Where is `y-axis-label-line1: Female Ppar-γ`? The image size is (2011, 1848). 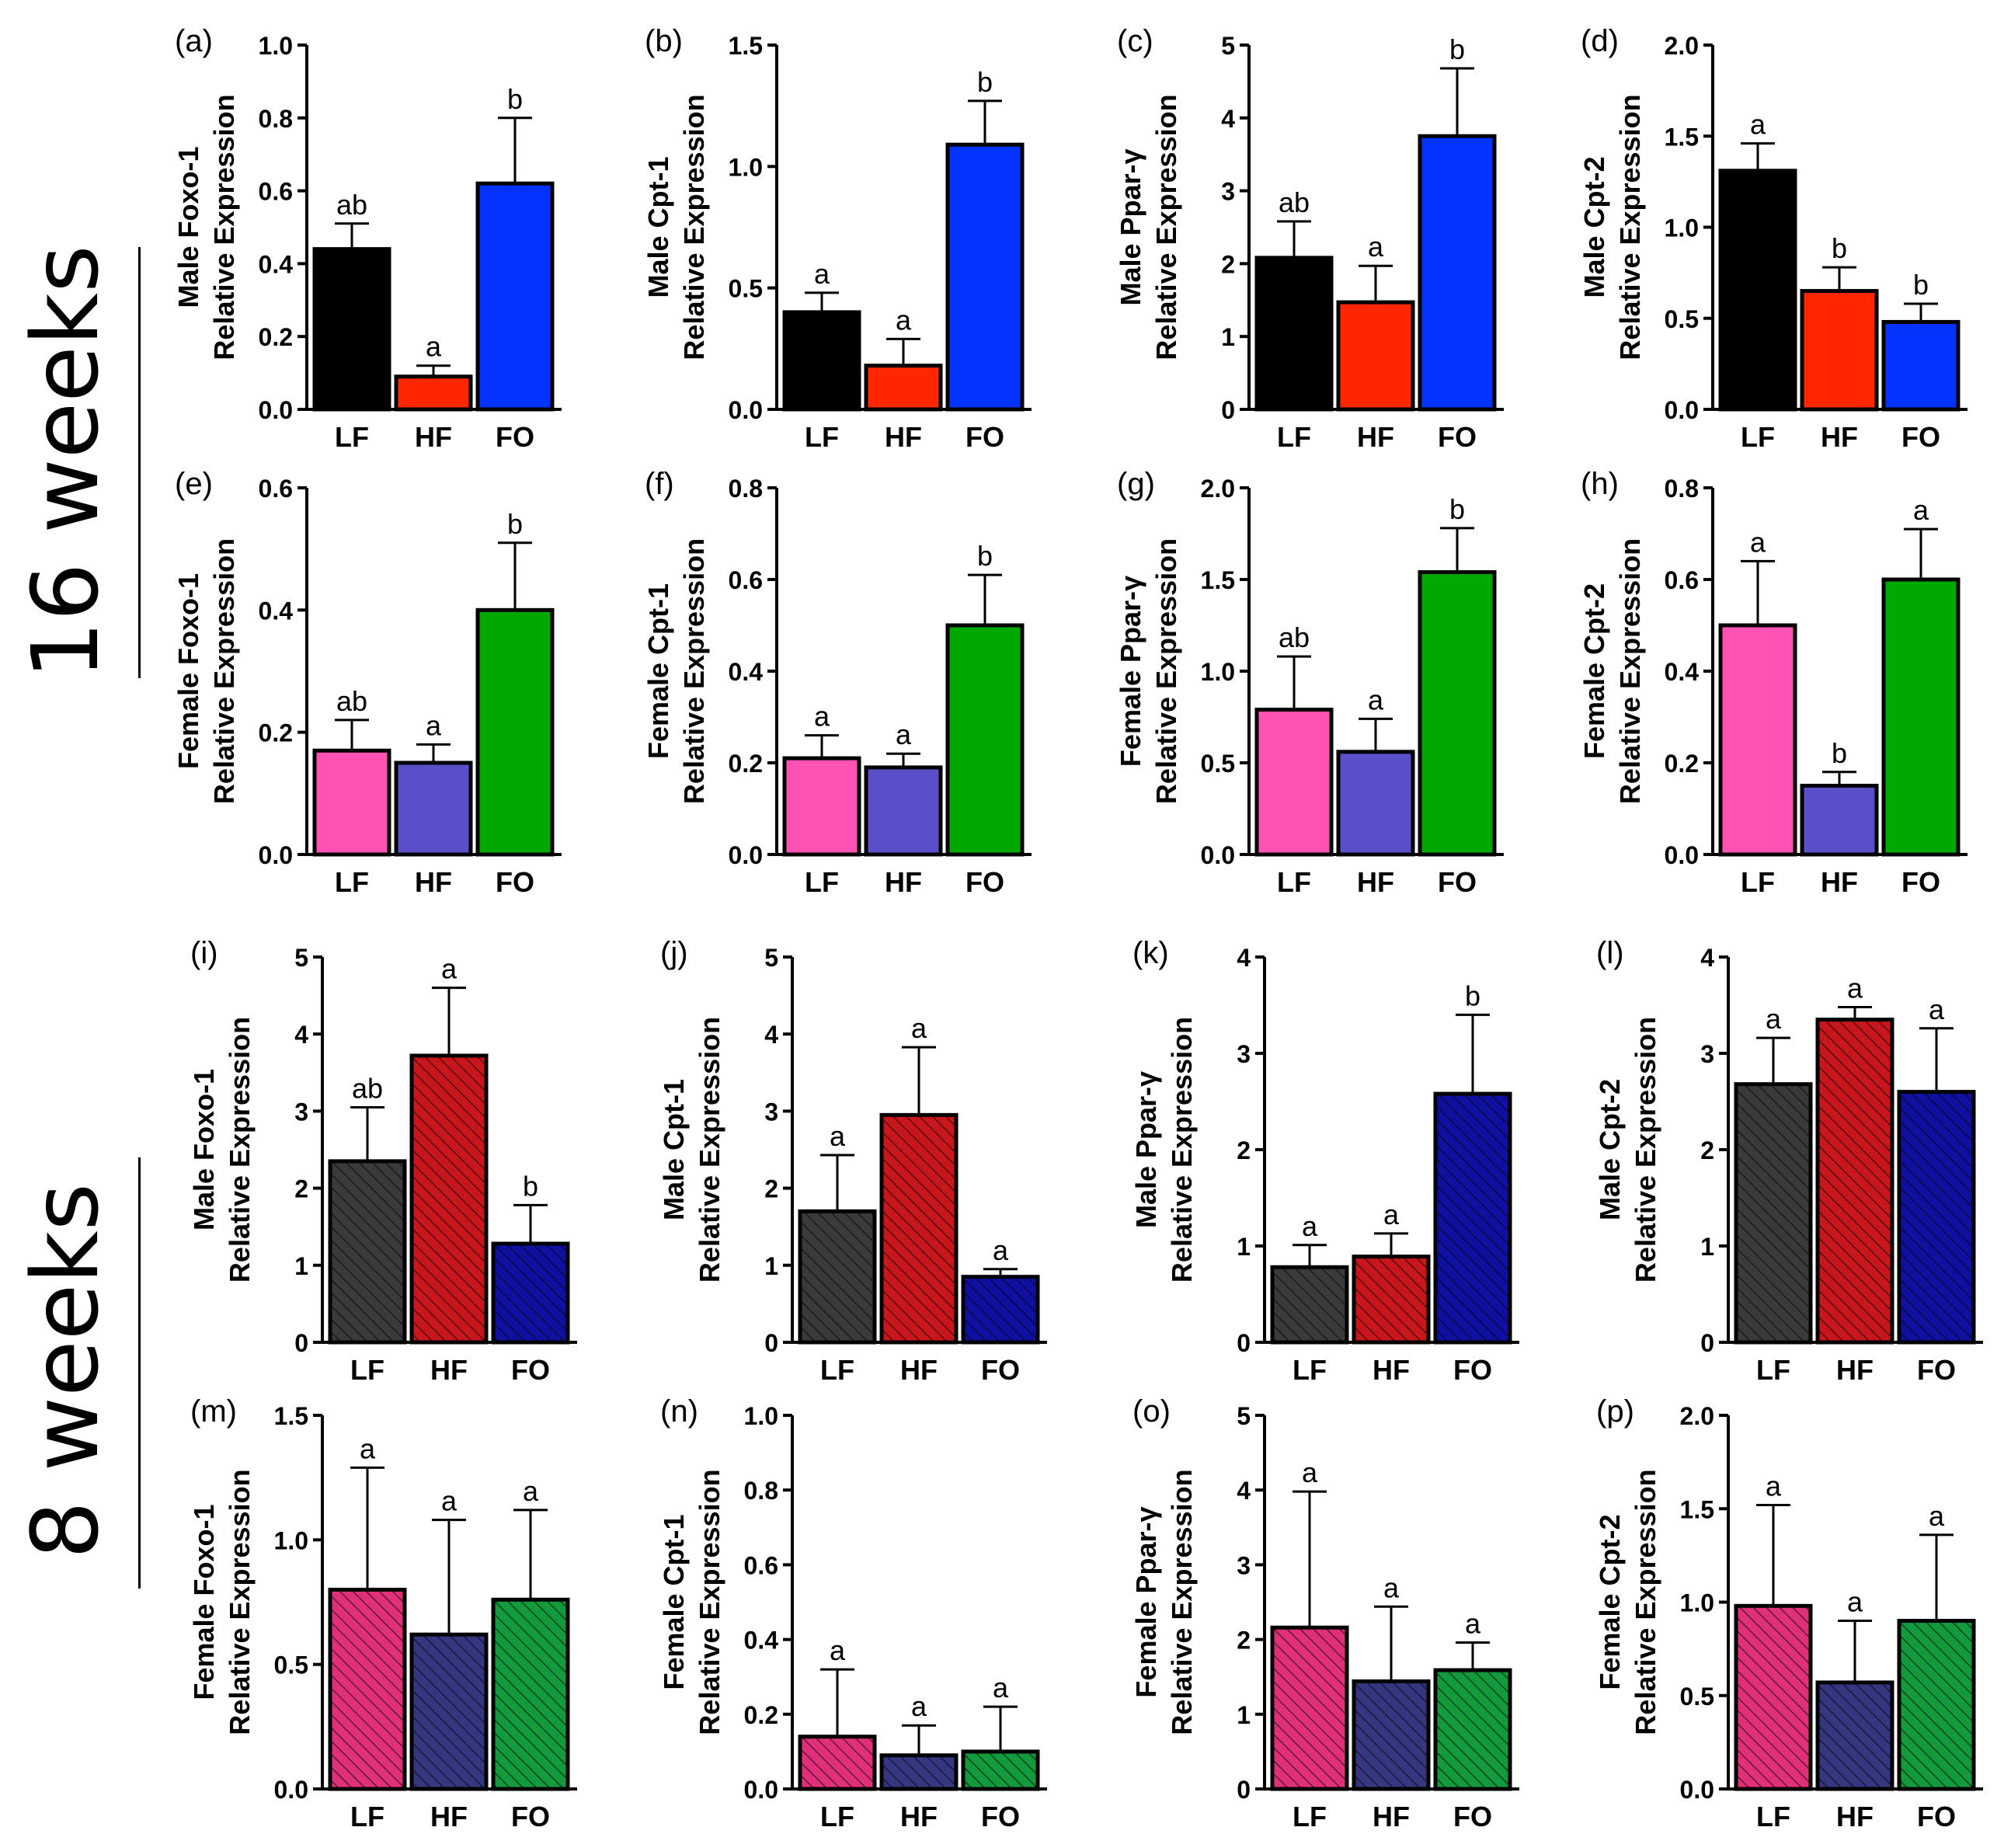 y-axis-label-line1: Female Ppar-γ is located at coordinates (1130, 671).